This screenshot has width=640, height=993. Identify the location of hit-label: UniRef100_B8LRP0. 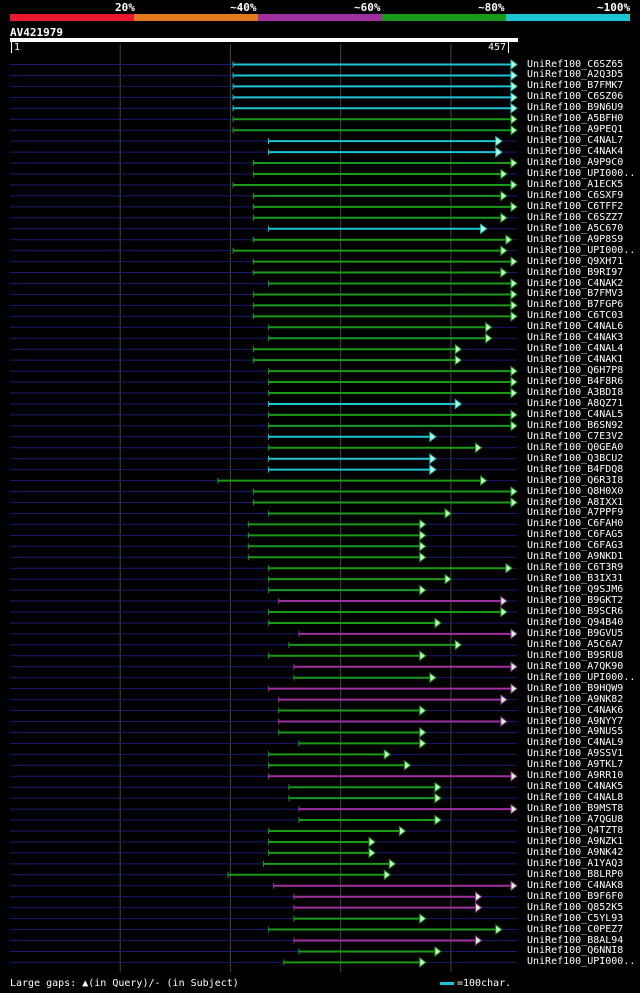
(575, 874).